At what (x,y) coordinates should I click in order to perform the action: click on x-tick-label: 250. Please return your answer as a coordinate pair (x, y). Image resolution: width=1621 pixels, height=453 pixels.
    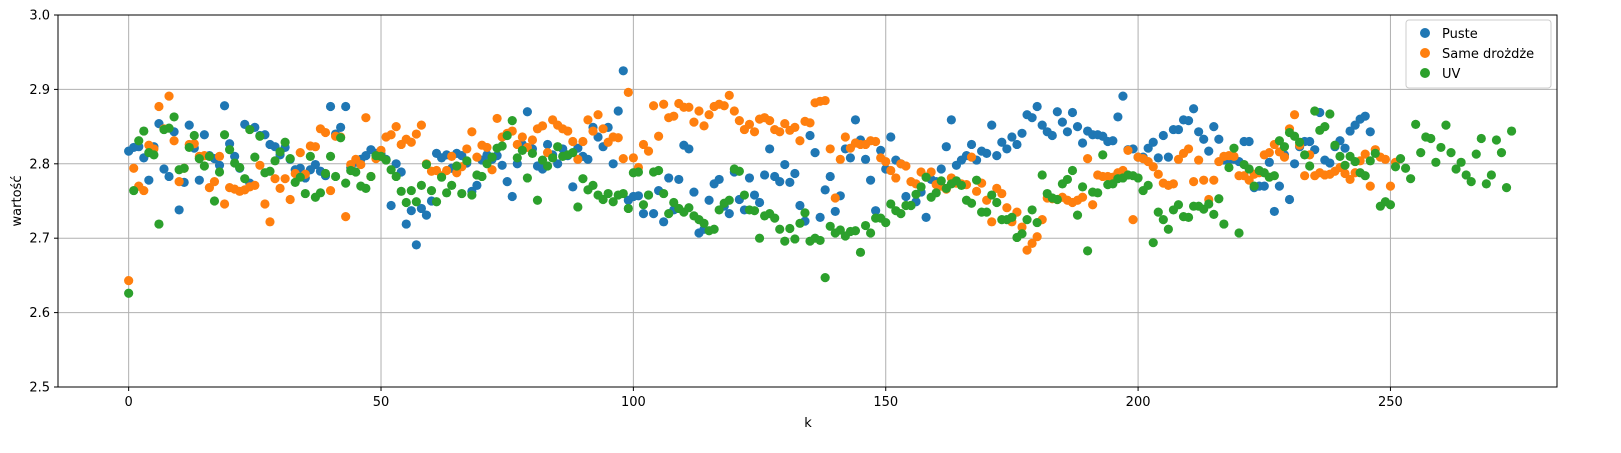
    Looking at the image, I should click on (1390, 402).